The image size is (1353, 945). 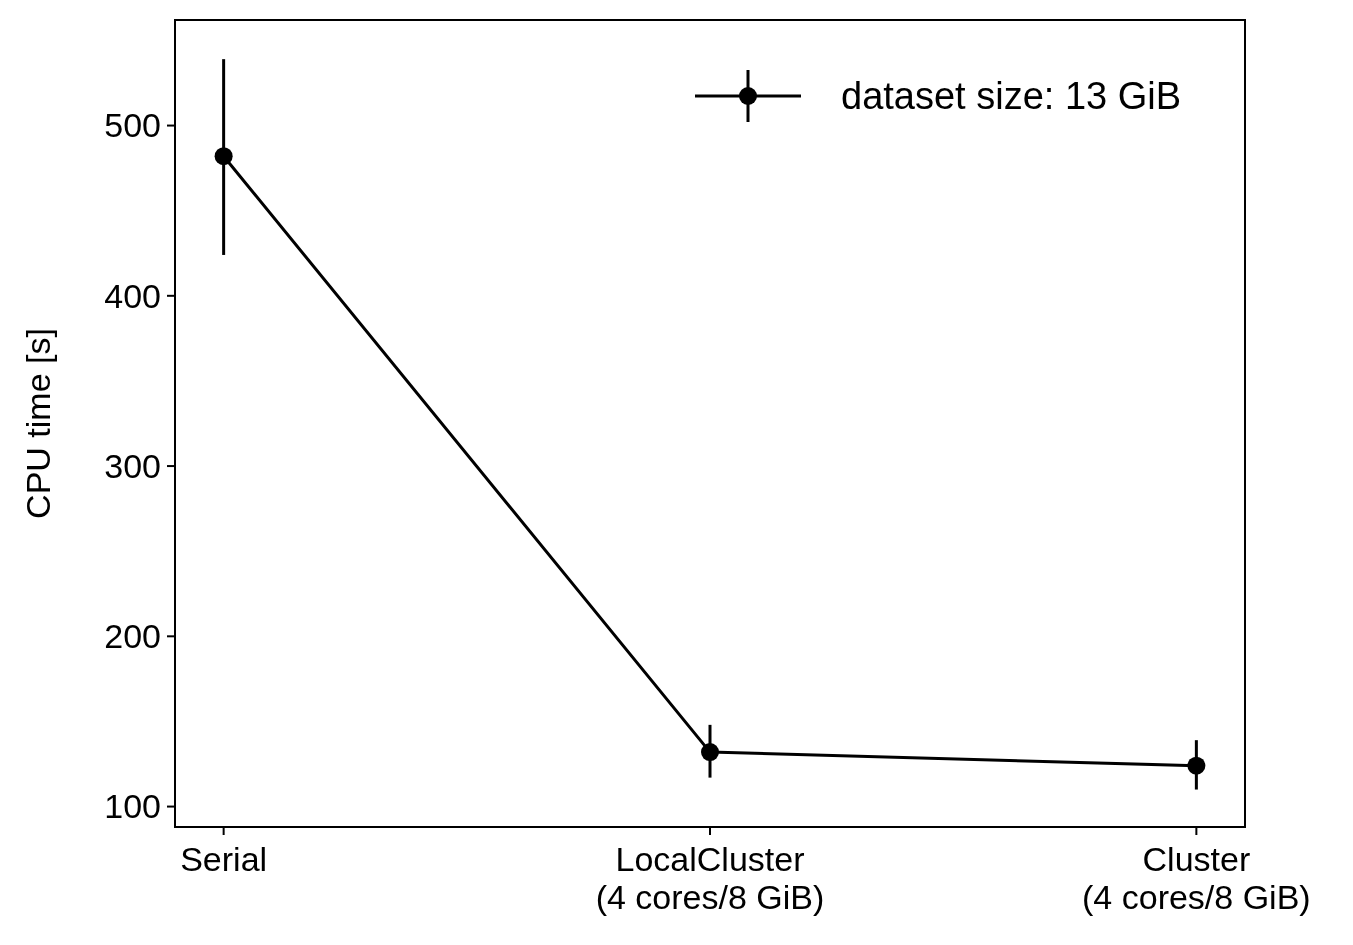 I want to click on y-tick-label: 100, so click(x=132, y=806).